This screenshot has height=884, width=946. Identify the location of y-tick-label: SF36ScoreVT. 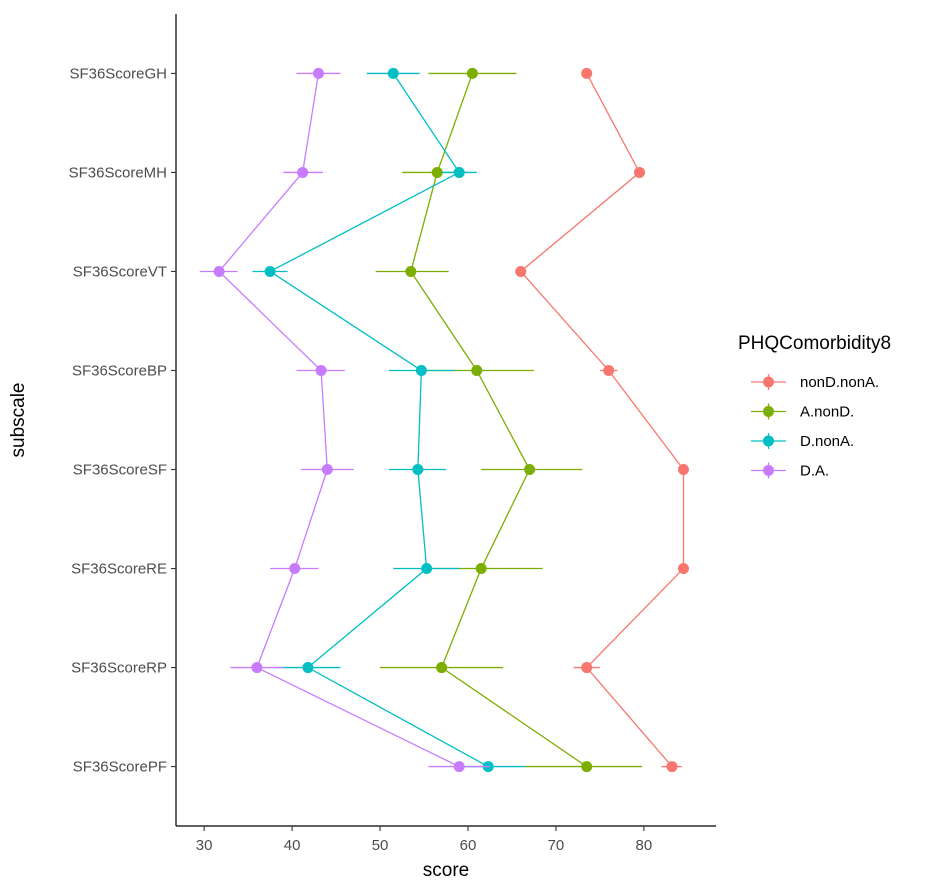
(120, 271).